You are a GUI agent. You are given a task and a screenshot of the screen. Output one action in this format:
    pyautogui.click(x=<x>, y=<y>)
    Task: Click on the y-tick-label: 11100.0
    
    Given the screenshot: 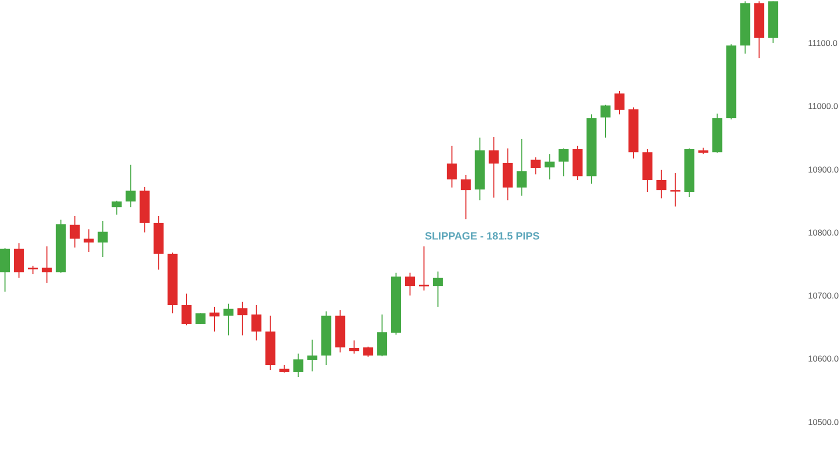 What is the action you would take?
    pyautogui.click(x=823, y=43)
    